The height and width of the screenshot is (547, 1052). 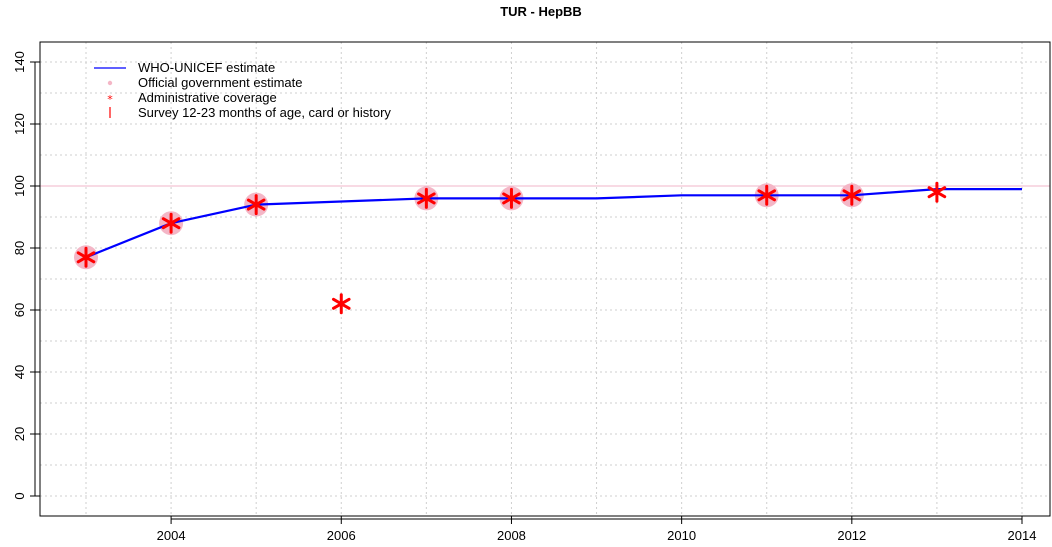 I want to click on y-tick-label: 20, so click(x=19, y=434).